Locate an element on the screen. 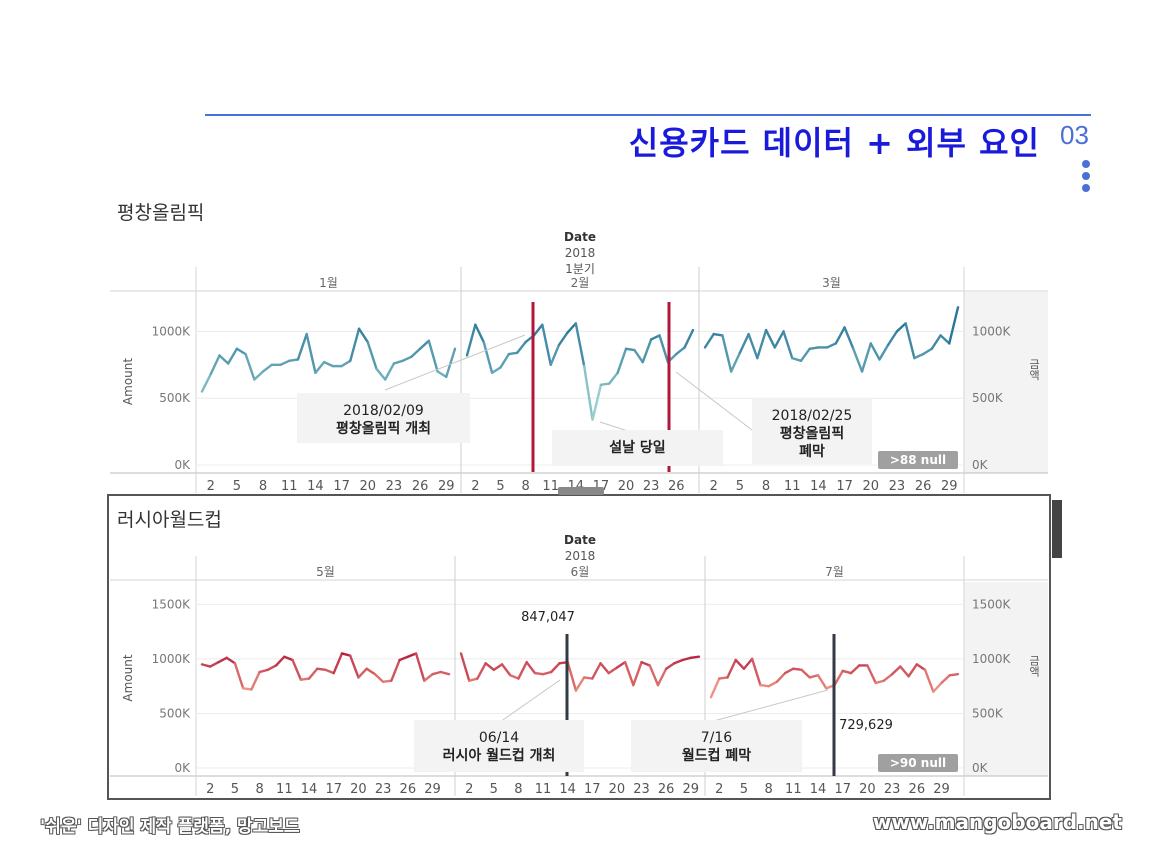 The image size is (1158, 868). annotation-worldcup-opening-text: 06/14 is located at coordinates (499, 738).